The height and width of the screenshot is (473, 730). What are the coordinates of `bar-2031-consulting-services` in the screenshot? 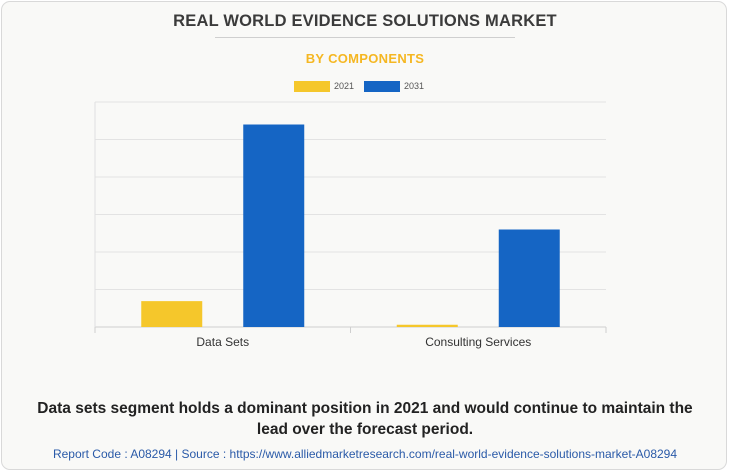 It's located at (529, 278).